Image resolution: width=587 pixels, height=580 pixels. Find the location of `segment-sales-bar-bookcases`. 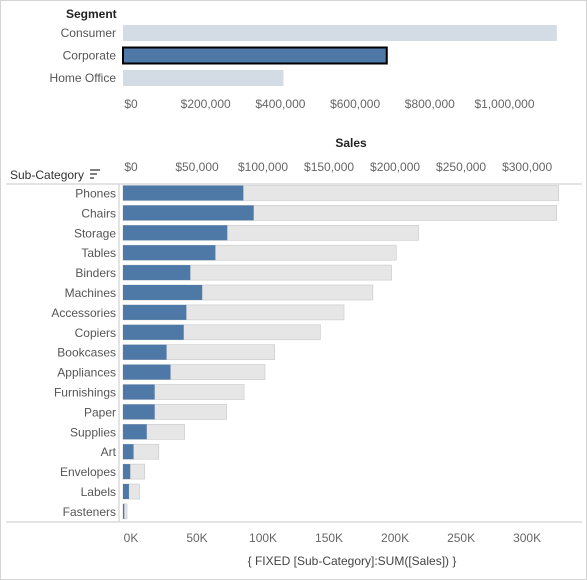

segment-sales-bar-bookcases is located at coordinates (145, 352).